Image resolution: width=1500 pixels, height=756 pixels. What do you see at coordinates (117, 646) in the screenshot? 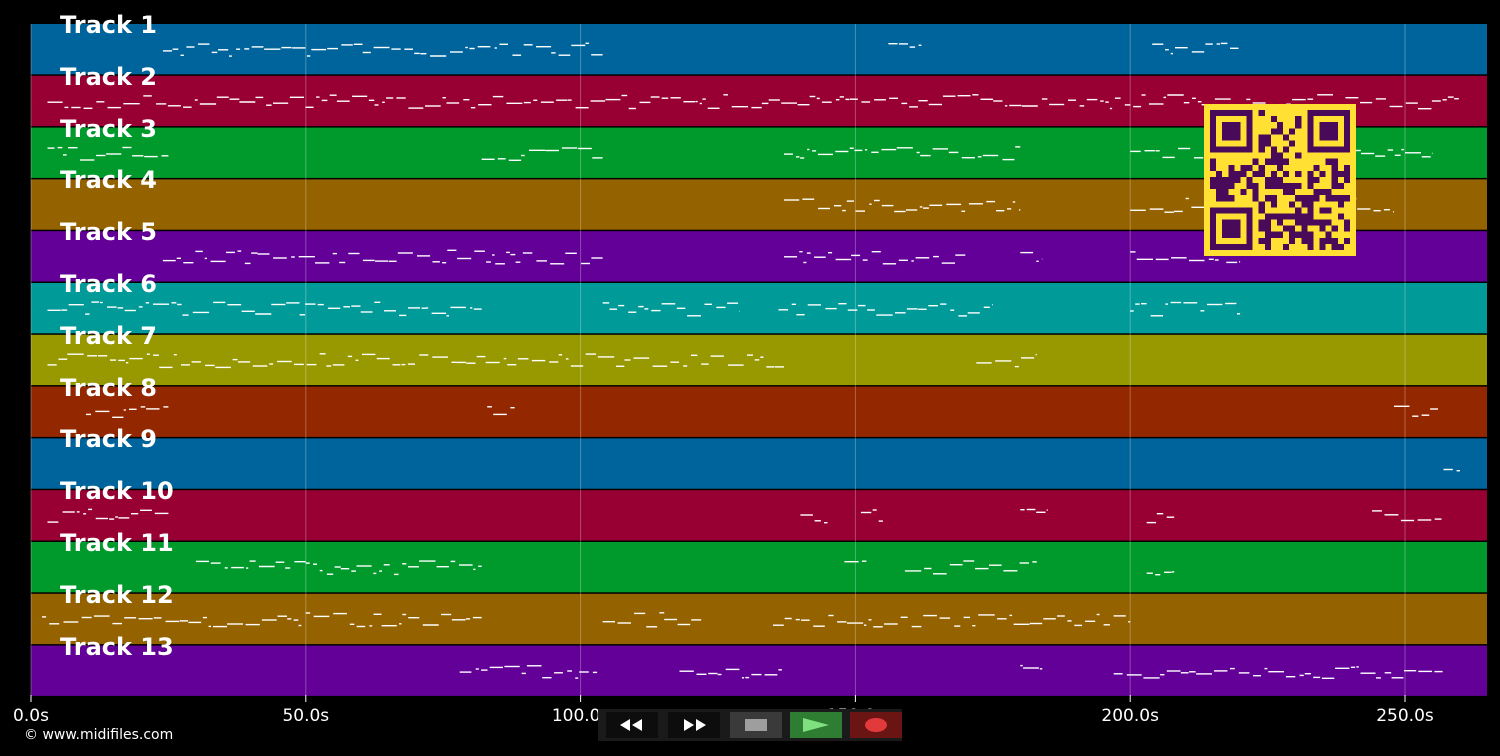
I see `track-label-13: Track 13` at bounding box center [117, 646].